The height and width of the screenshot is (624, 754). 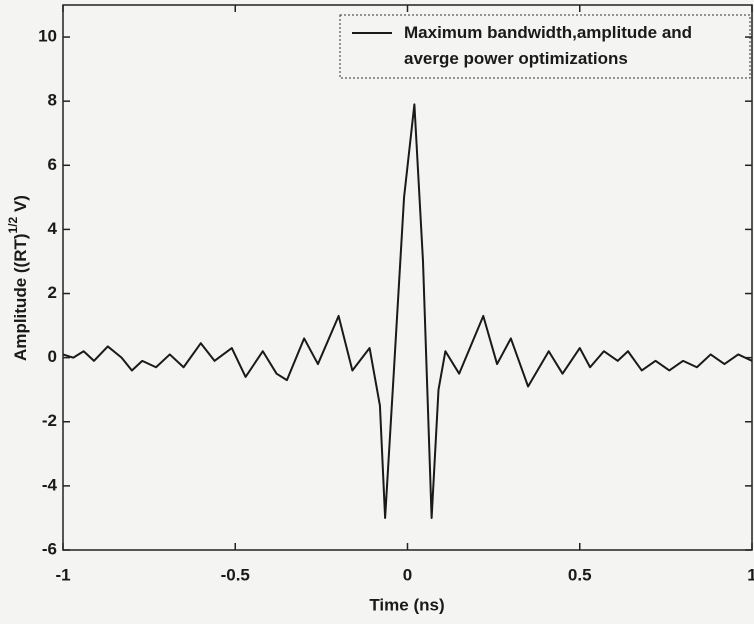 I want to click on x-tick-label: -1, so click(x=62, y=574).